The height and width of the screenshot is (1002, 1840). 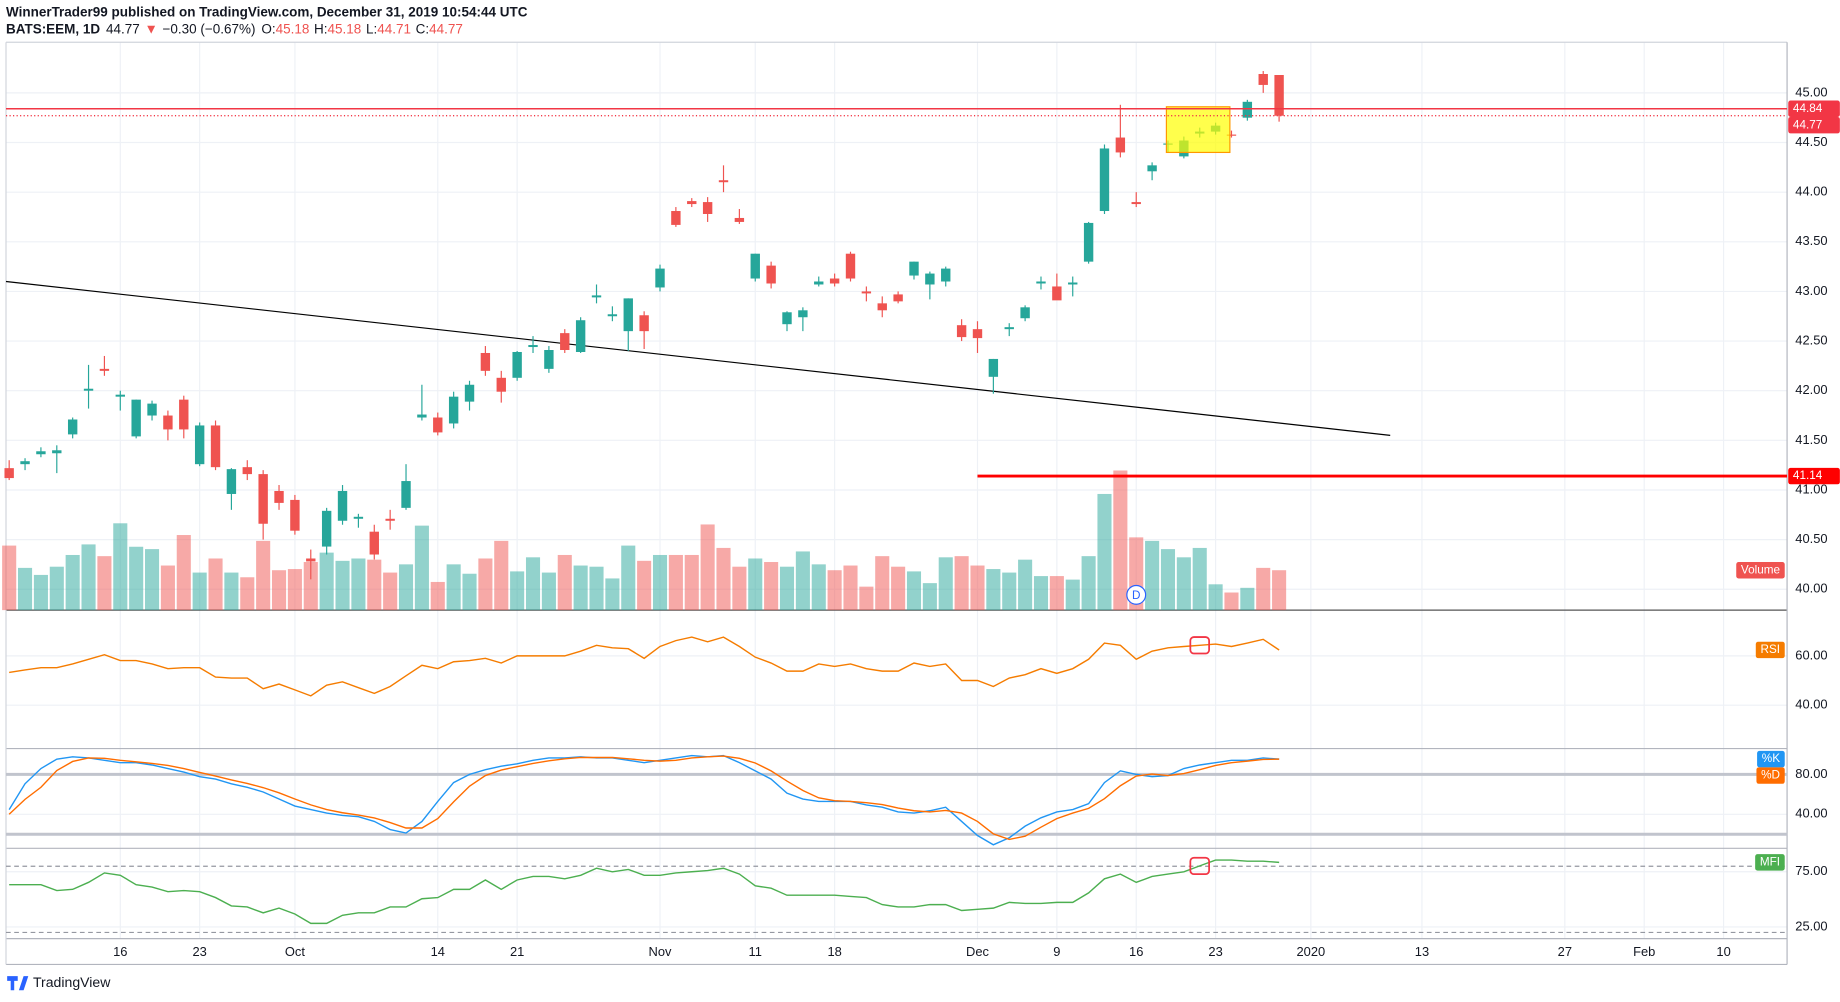 I want to click on y-tick-label: 41.50, so click(x=1811, y=439).